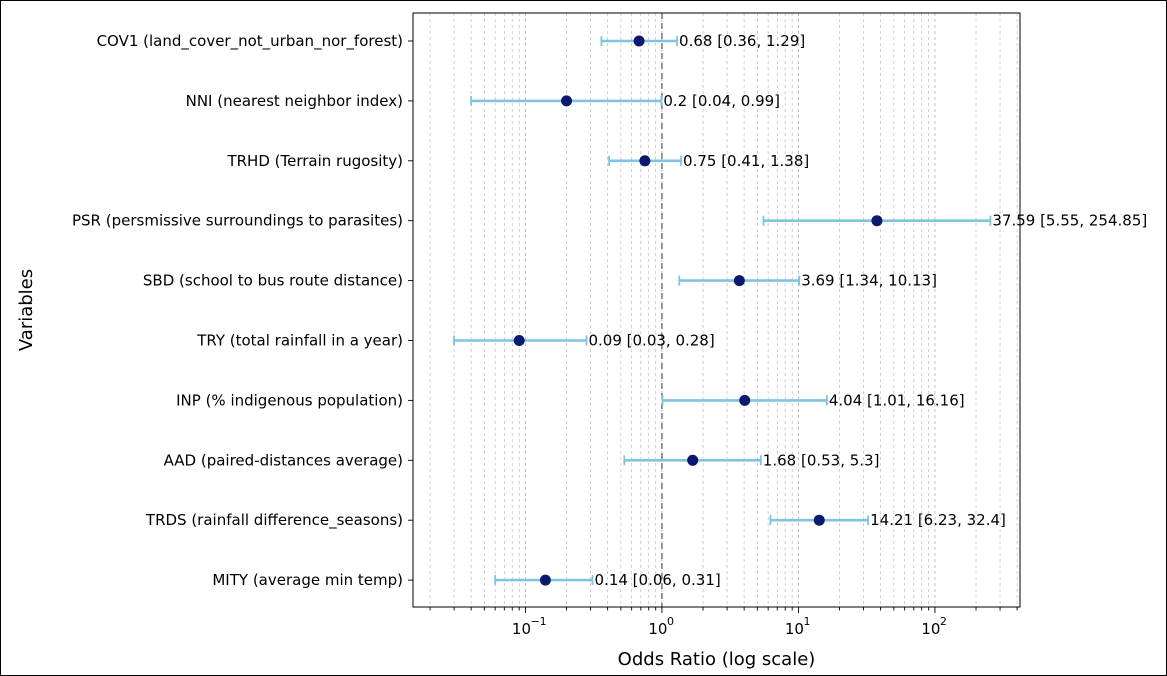  What do you see at coordinates (806, 621) in the screenshot?
I see `x-tick-exponent: 1` at bounding box center [806, 621].